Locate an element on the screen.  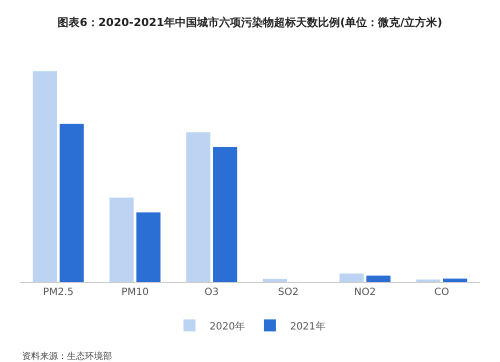
legend-label: 2020年 is located at coordinates (227, 326).